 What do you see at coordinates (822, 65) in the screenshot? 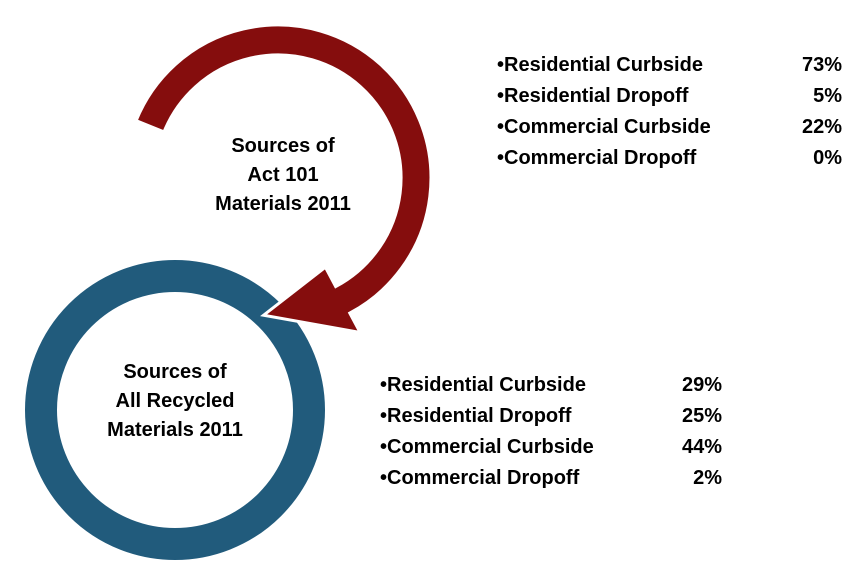
I see `item-value: 73%` at bounding box center [822, 65].